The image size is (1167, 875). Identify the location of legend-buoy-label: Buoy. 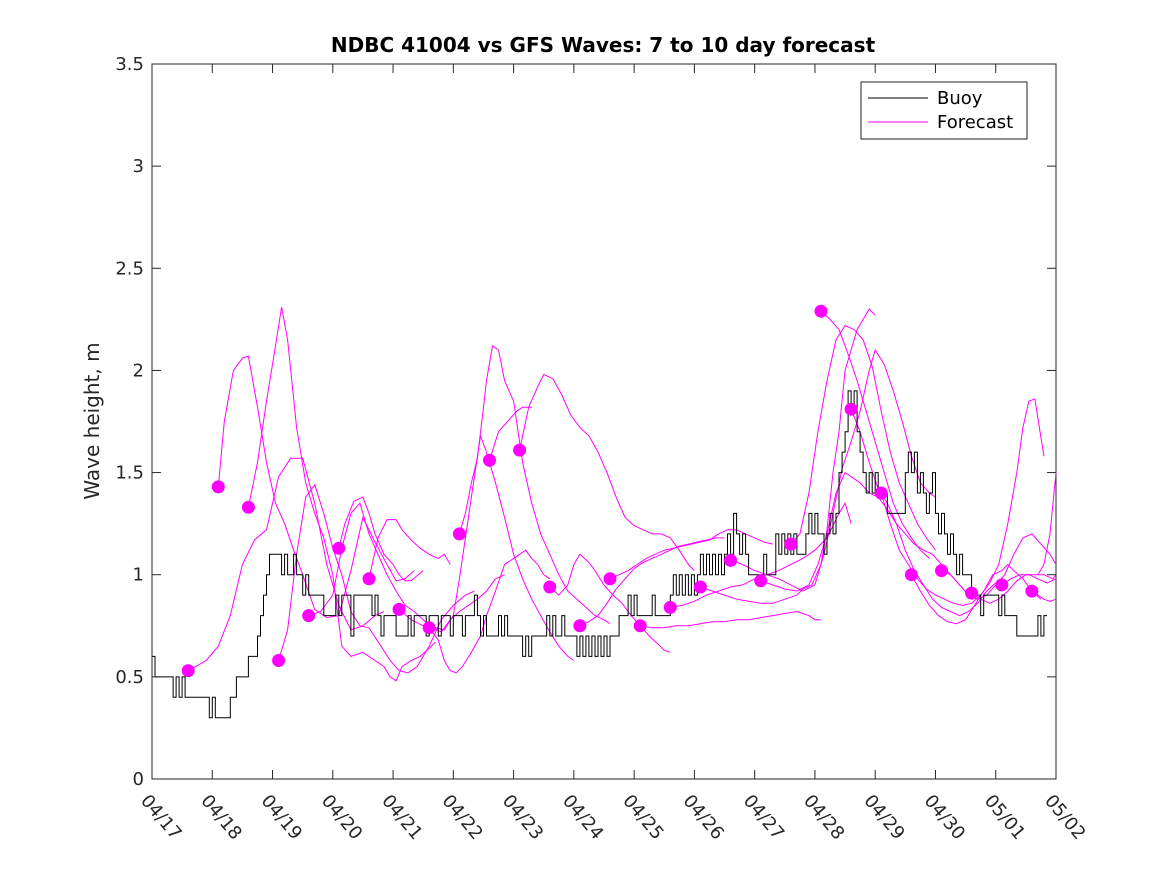
(960, 98).